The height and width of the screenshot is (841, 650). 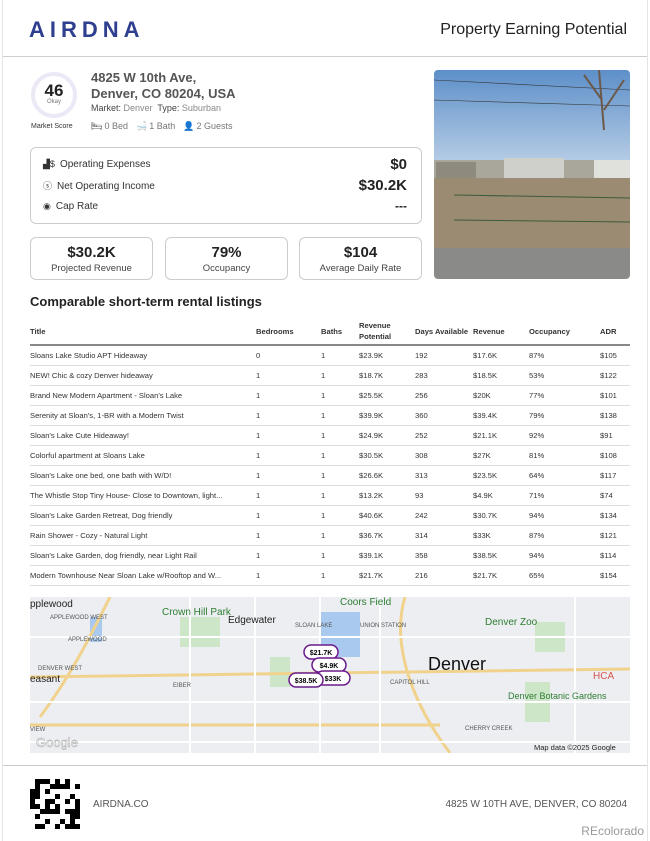 I want to click on guests: 2 Guests, so click(x=214, y=126).